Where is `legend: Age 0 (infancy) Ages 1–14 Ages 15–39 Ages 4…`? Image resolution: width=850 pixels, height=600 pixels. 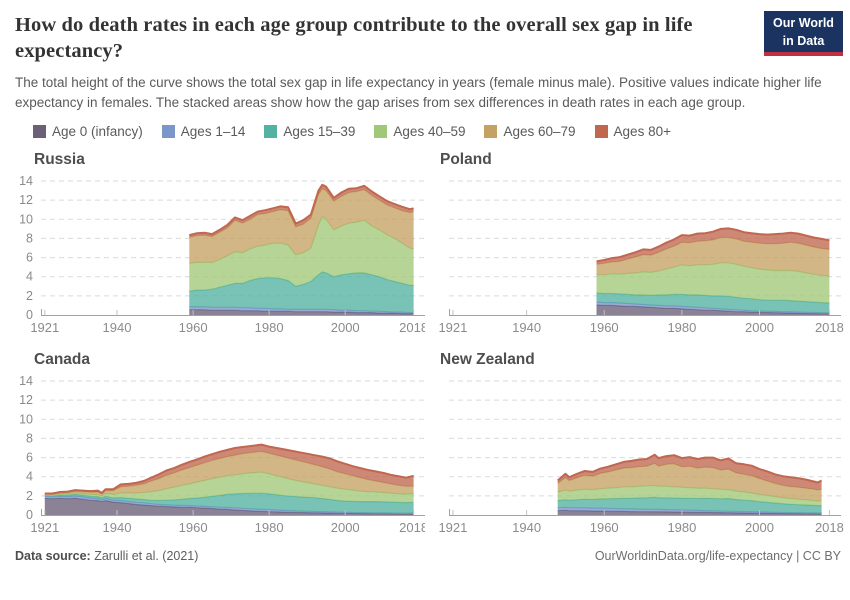 legend: Age 0 (infancy) Ages 1–14 Ages 15–39 Ages 4… is located at coordinates (439, 131).